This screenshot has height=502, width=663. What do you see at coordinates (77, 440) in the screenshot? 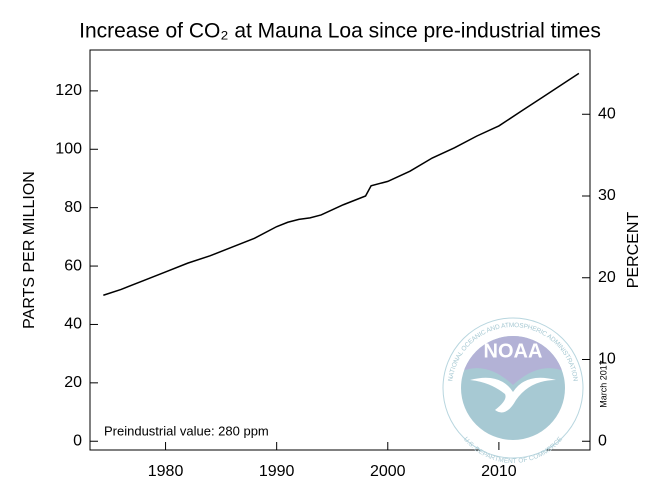
I see `y-tick-label: 0` at bounding box center [77, 440].